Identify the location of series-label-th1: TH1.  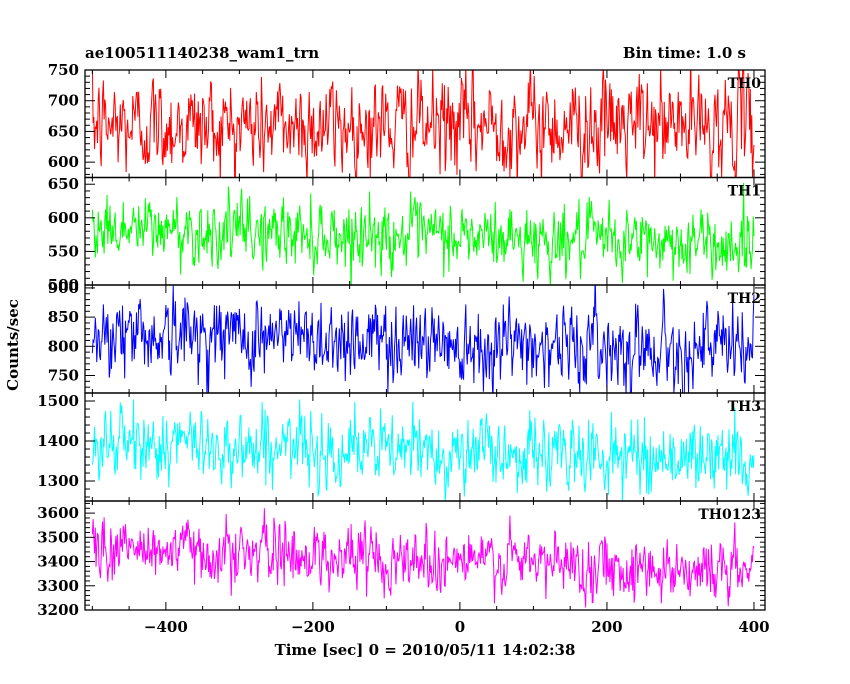
(744, 192).